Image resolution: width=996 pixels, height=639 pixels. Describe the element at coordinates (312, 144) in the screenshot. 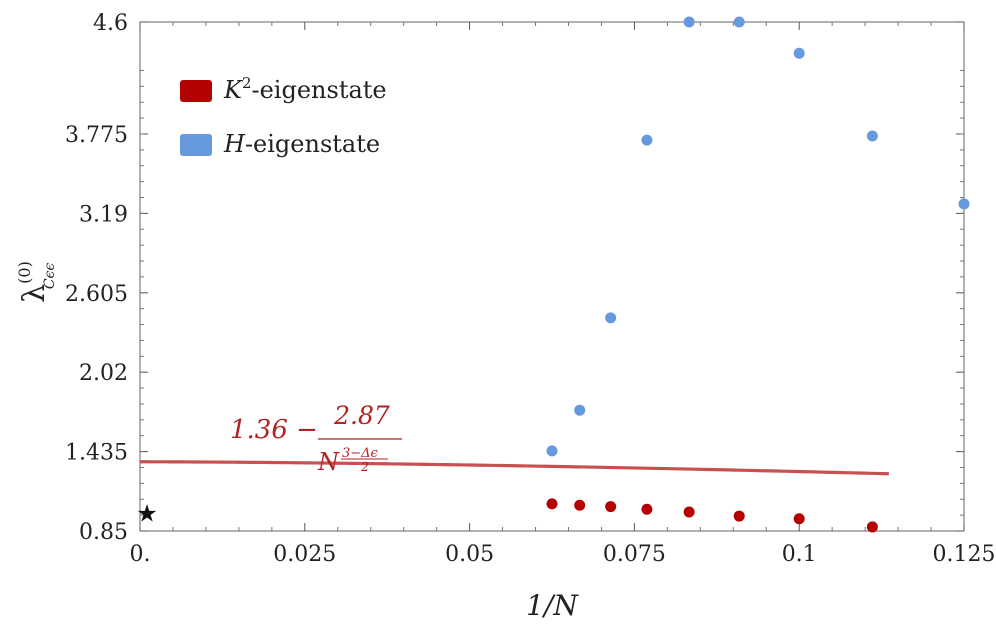

I see `legend-label-h-suffix: -eigenstate` at that location.